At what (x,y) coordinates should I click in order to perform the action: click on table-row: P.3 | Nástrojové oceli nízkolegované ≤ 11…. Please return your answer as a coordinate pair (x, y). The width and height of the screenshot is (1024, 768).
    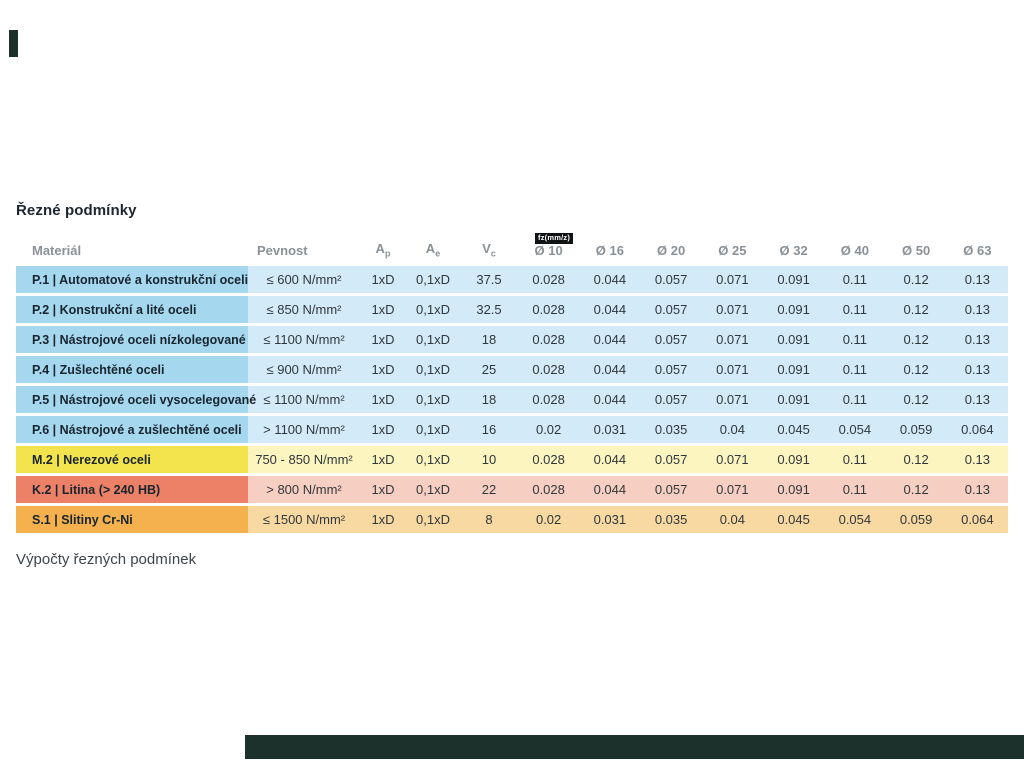
    Looking at the image, I should click on (512, 339).